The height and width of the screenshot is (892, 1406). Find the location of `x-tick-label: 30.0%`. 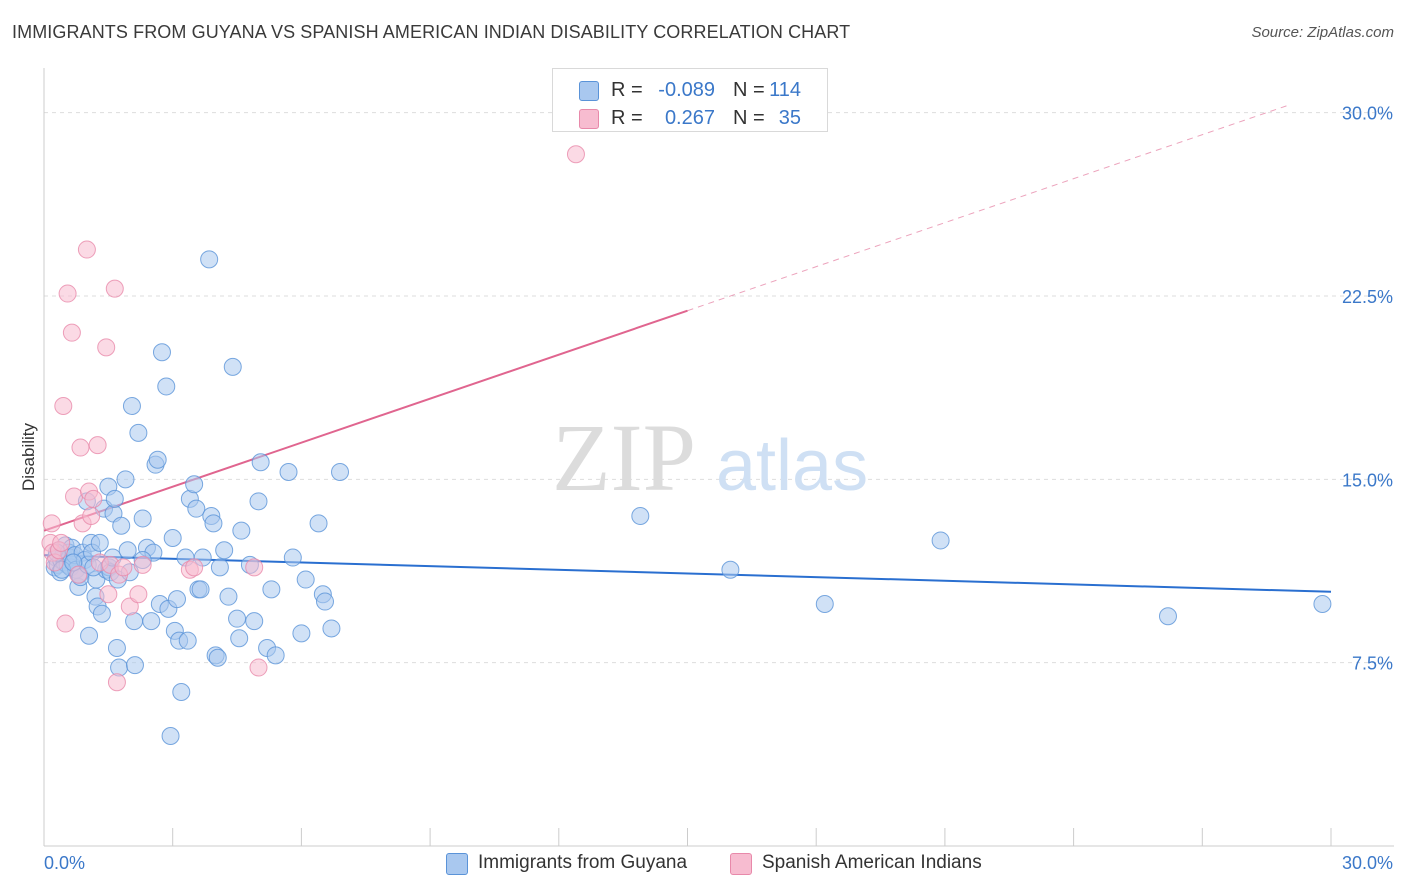

x-tick-label: 30.0% is located at coordinates (1367, 863).